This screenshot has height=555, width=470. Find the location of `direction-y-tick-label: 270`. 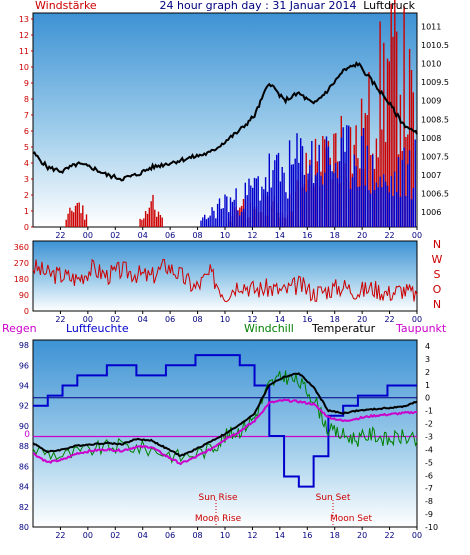

direction-y-tick-label: 270 is located at coordinates (21, 263).